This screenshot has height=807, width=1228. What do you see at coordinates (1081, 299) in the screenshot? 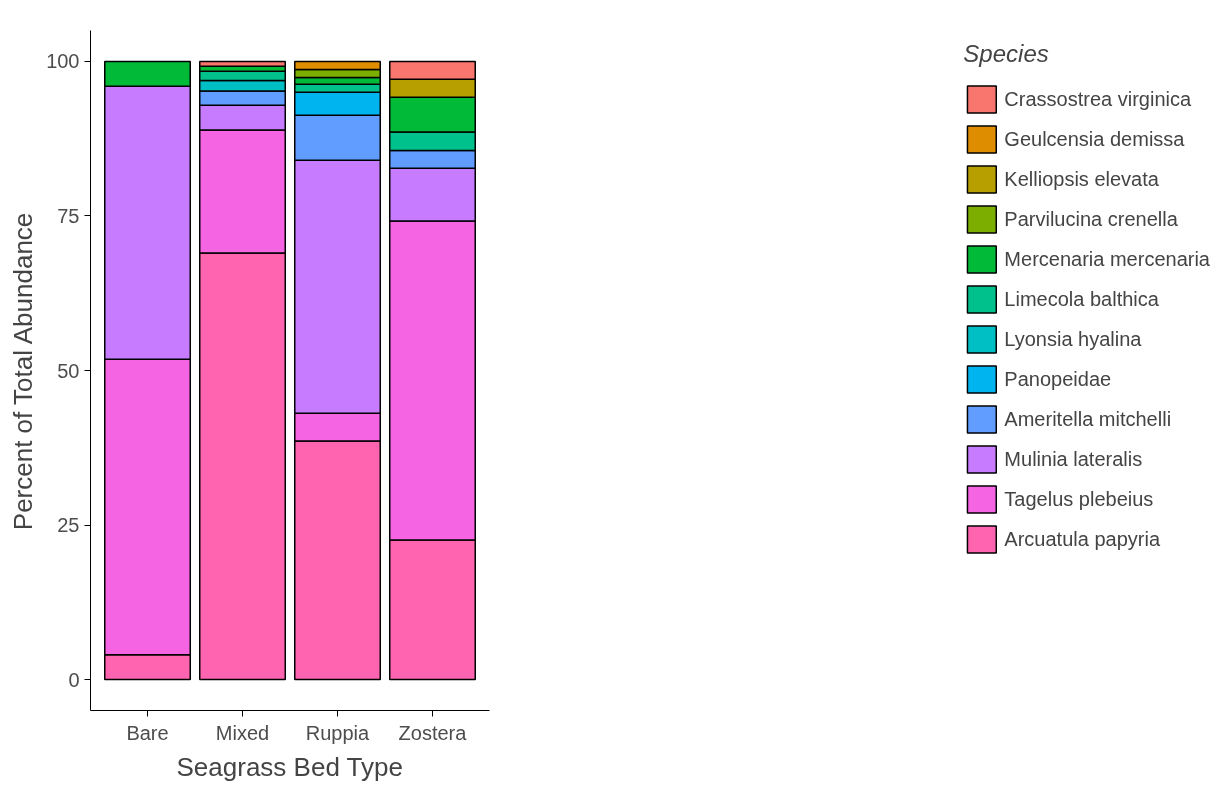
I see `legend-label: Limecola balthica` at bounding box center [1081, 299].